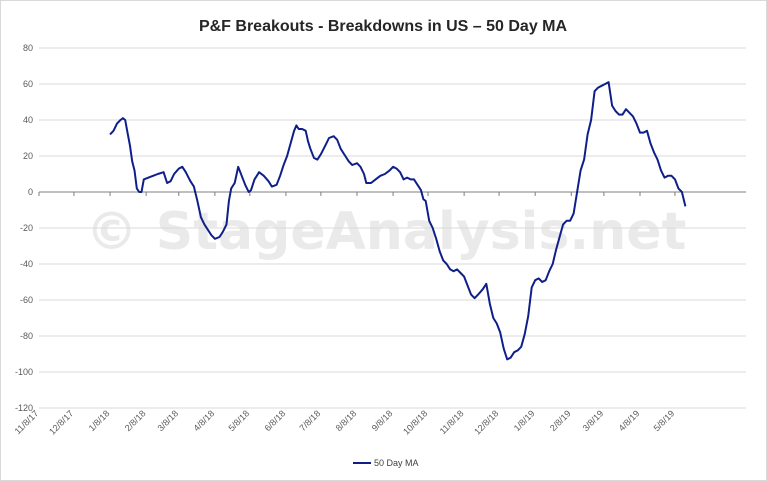 The height and width of the screenshot is (481, 767). What do you see at coordinates (524, 420) in the screenshot?
I see `x-tick-label: 1/8/19` at bounding box center [524, 420].